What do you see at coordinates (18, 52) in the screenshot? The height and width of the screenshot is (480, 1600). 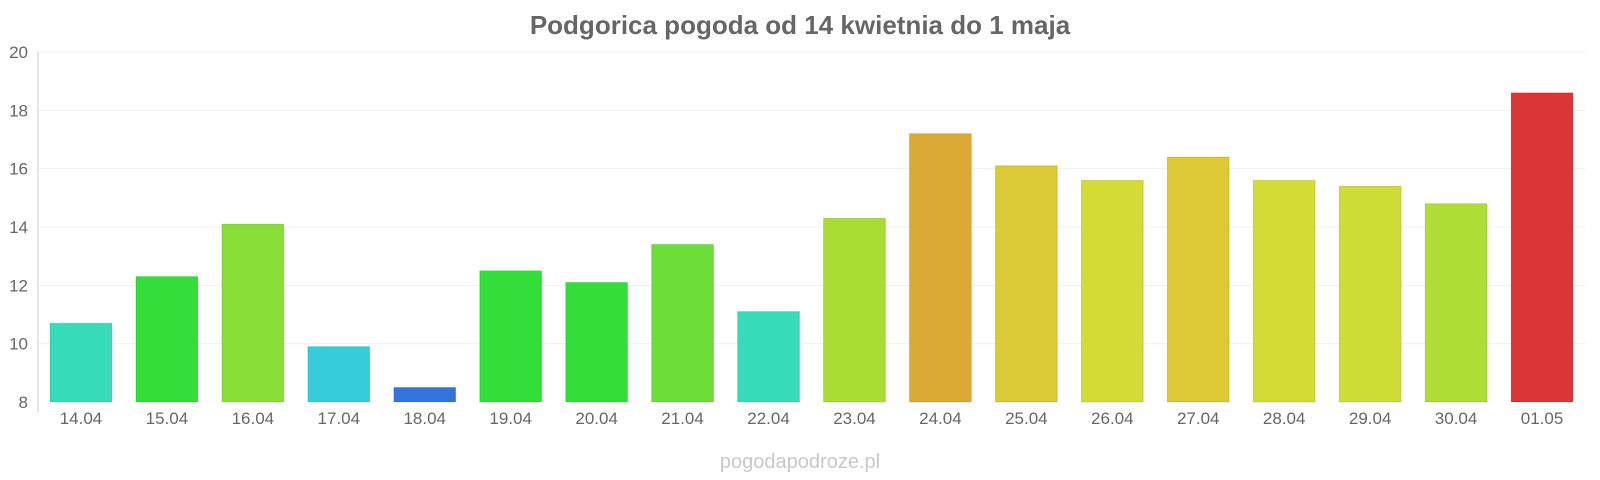 I see `y-tick-label: 20` at bounding box center [18, 52].